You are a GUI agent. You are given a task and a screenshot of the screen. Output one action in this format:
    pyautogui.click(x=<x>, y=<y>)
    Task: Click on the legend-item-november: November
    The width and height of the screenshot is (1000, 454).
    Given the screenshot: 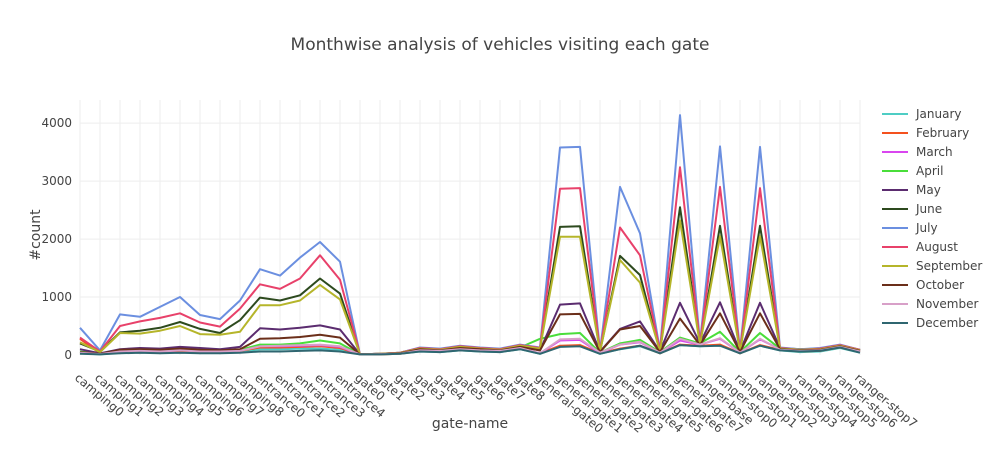 What is the action you would take?
    pyautogui.click(x=930, y=304)
    